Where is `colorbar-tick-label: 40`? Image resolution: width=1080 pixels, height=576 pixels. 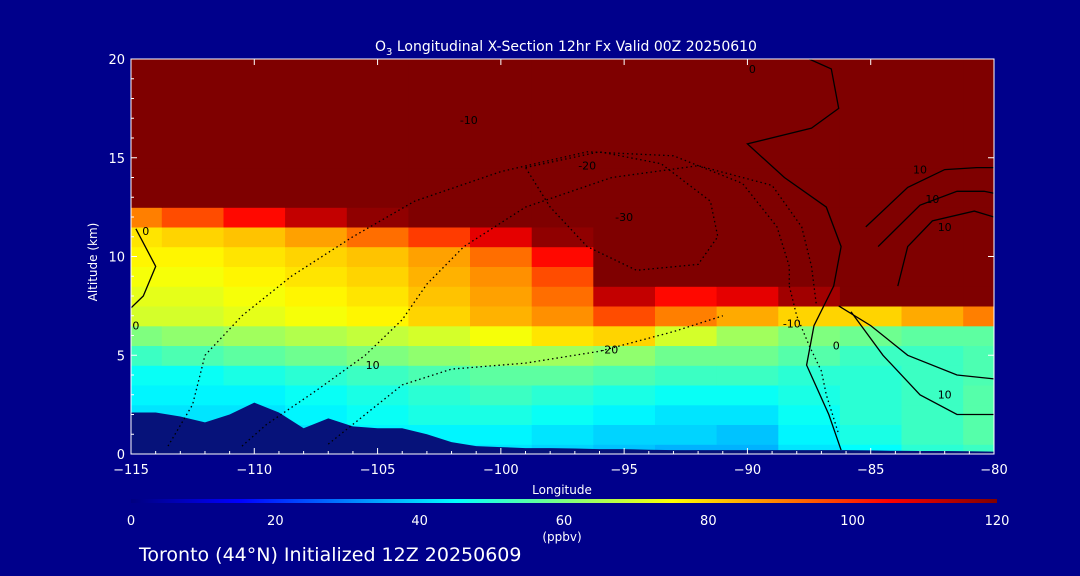 colorbar-tick-label: 40 is located at coordinates (419, 521).